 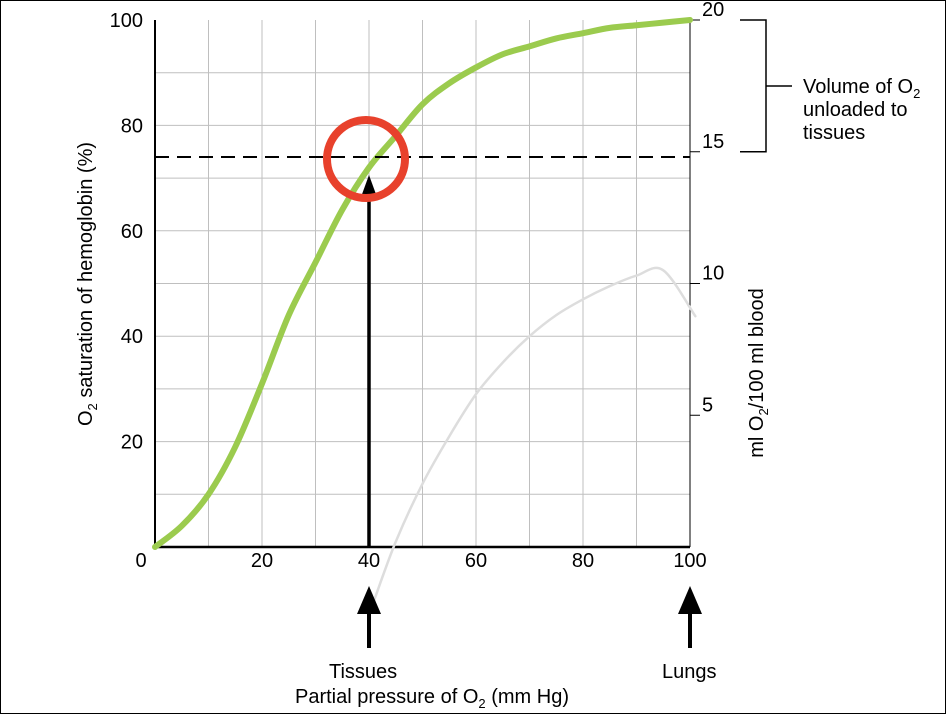 I want to click on tissues-label: Tissues, so click(x=363, y=672).